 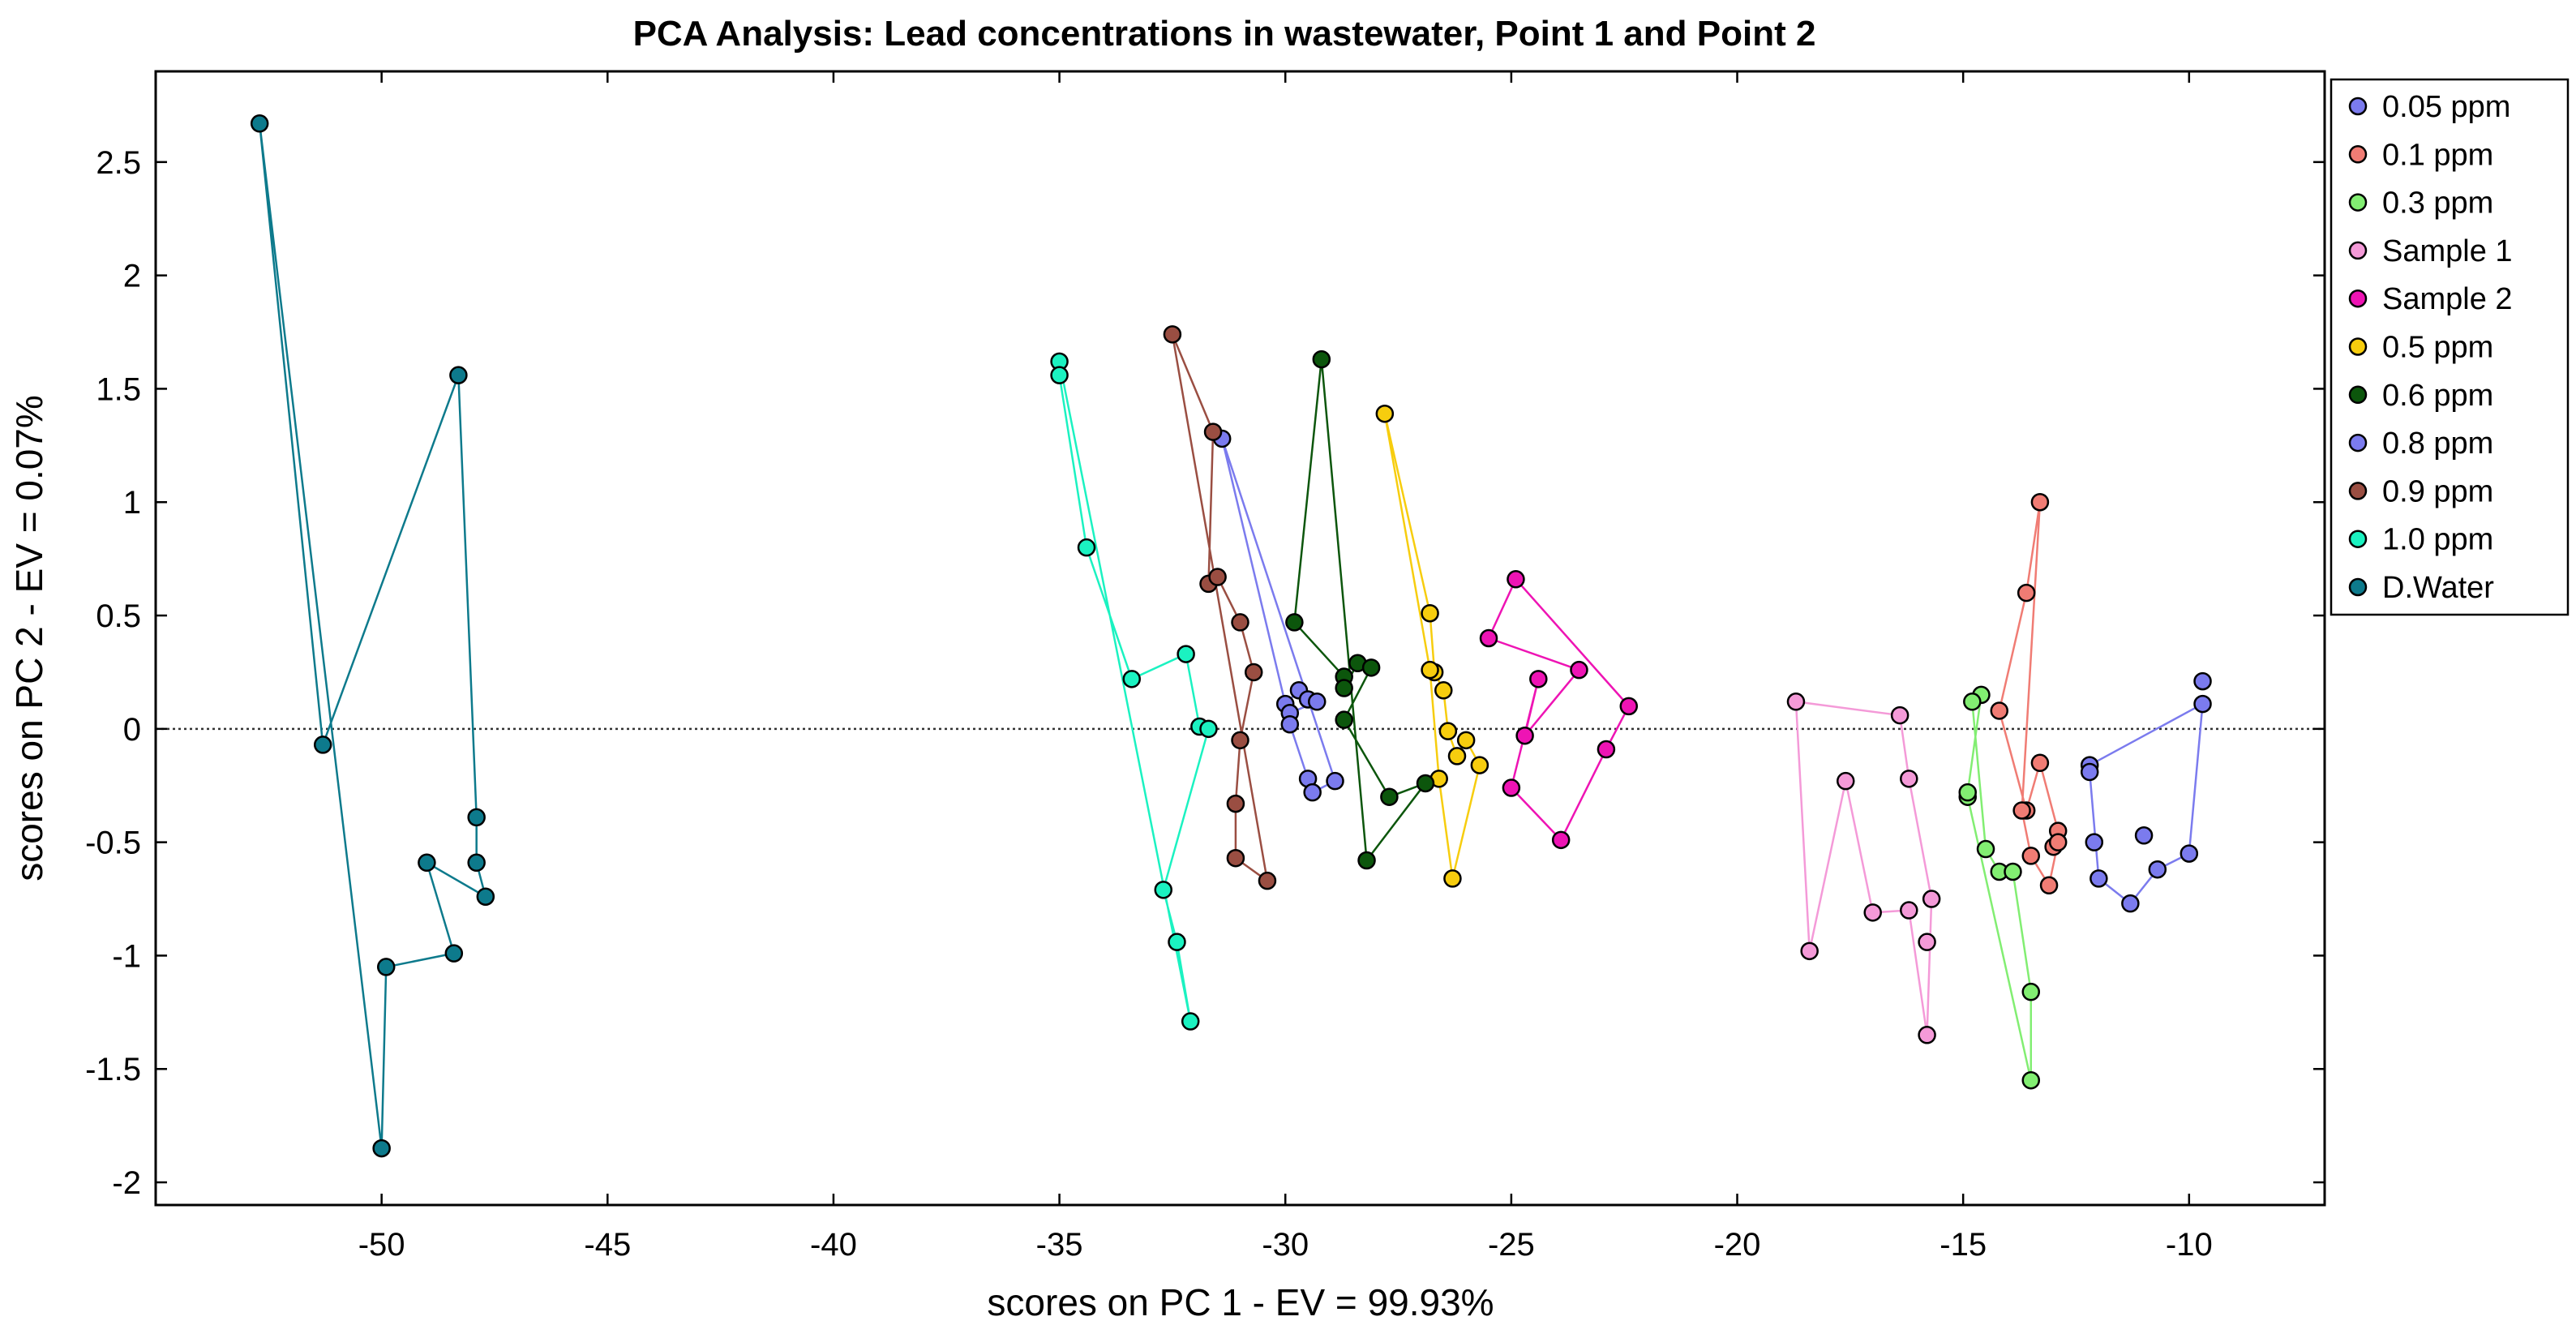 What do you see at coordinates (2437, 348) in the screenshot?
I see `legend-label: 0.5 ppm` at bounding box center [2437, 348].